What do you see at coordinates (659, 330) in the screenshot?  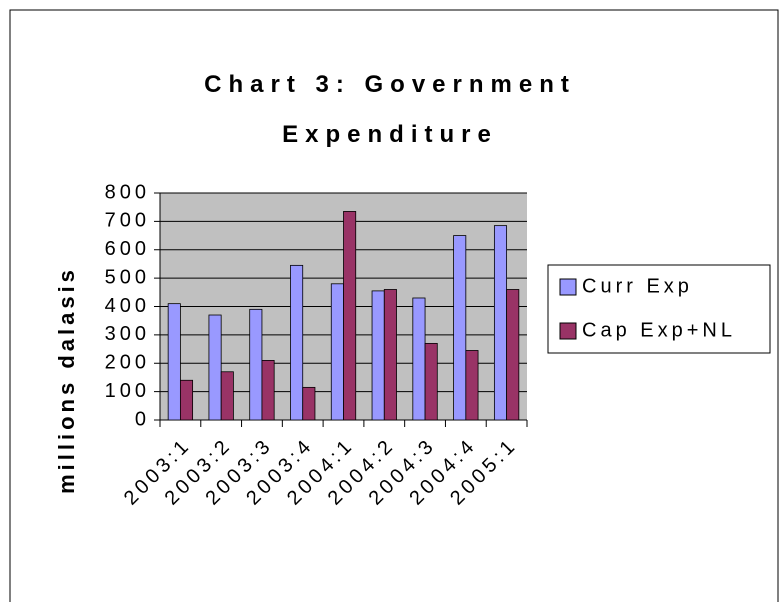 I see `legend-label: Cap Exp+NL` at bounding box center [659, 330].